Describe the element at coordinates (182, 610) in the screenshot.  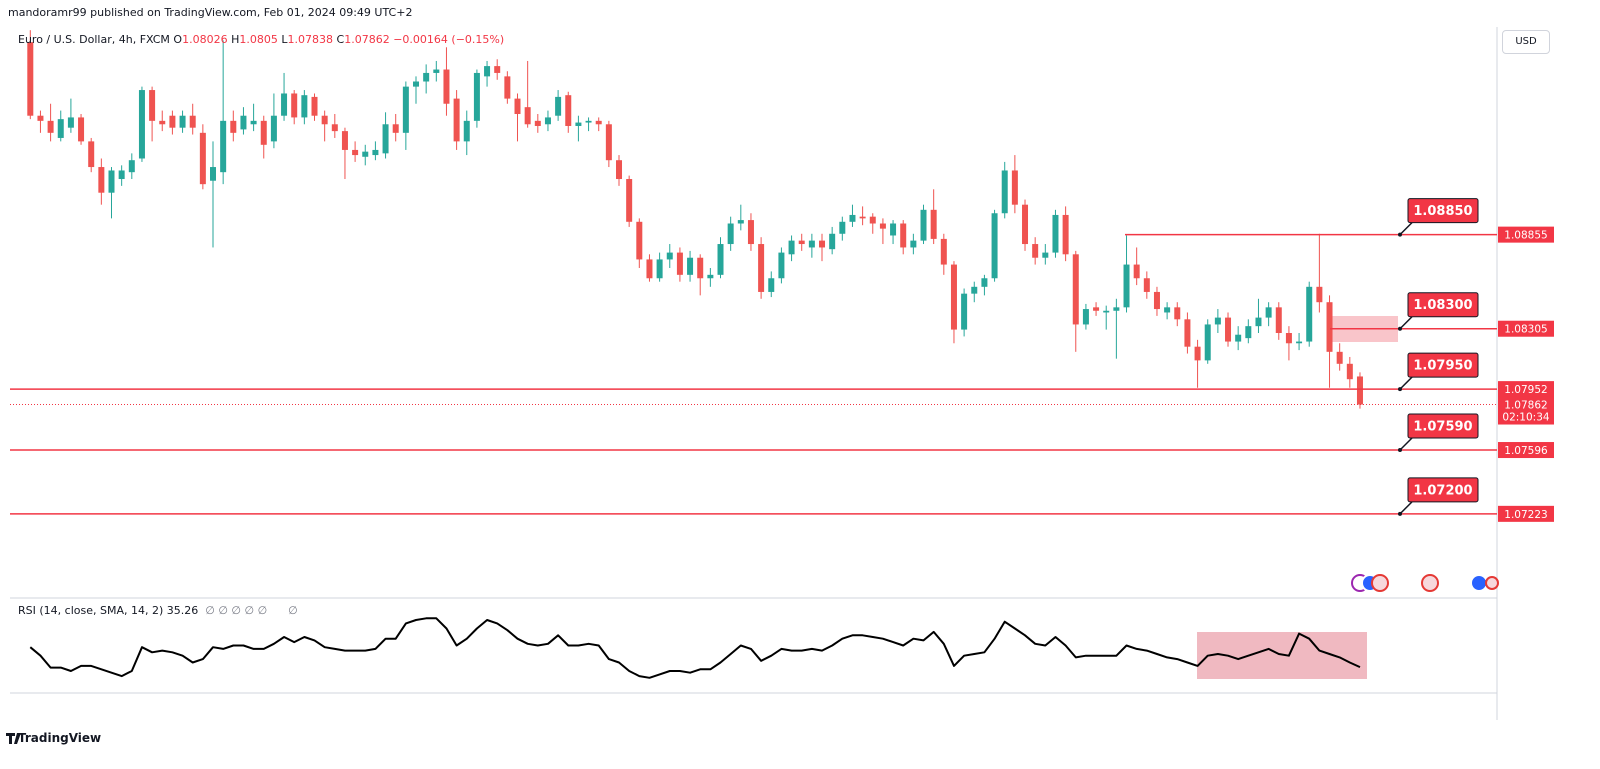
I see `rsi-value: 35.26` at that location.